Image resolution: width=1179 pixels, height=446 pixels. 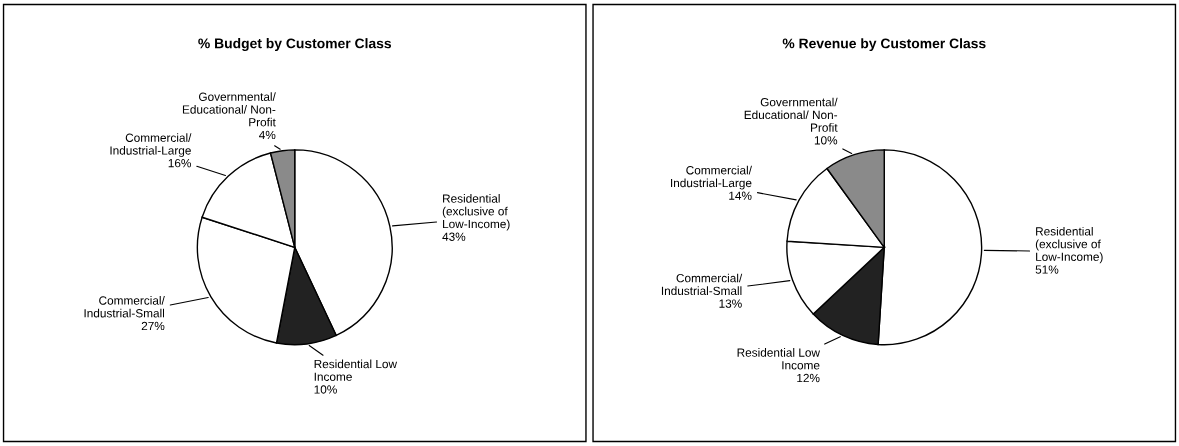 What do you see at coordinates (179, 163) in the screenshot?
I see `data-label: 16%` at bounding box center [179, 163].